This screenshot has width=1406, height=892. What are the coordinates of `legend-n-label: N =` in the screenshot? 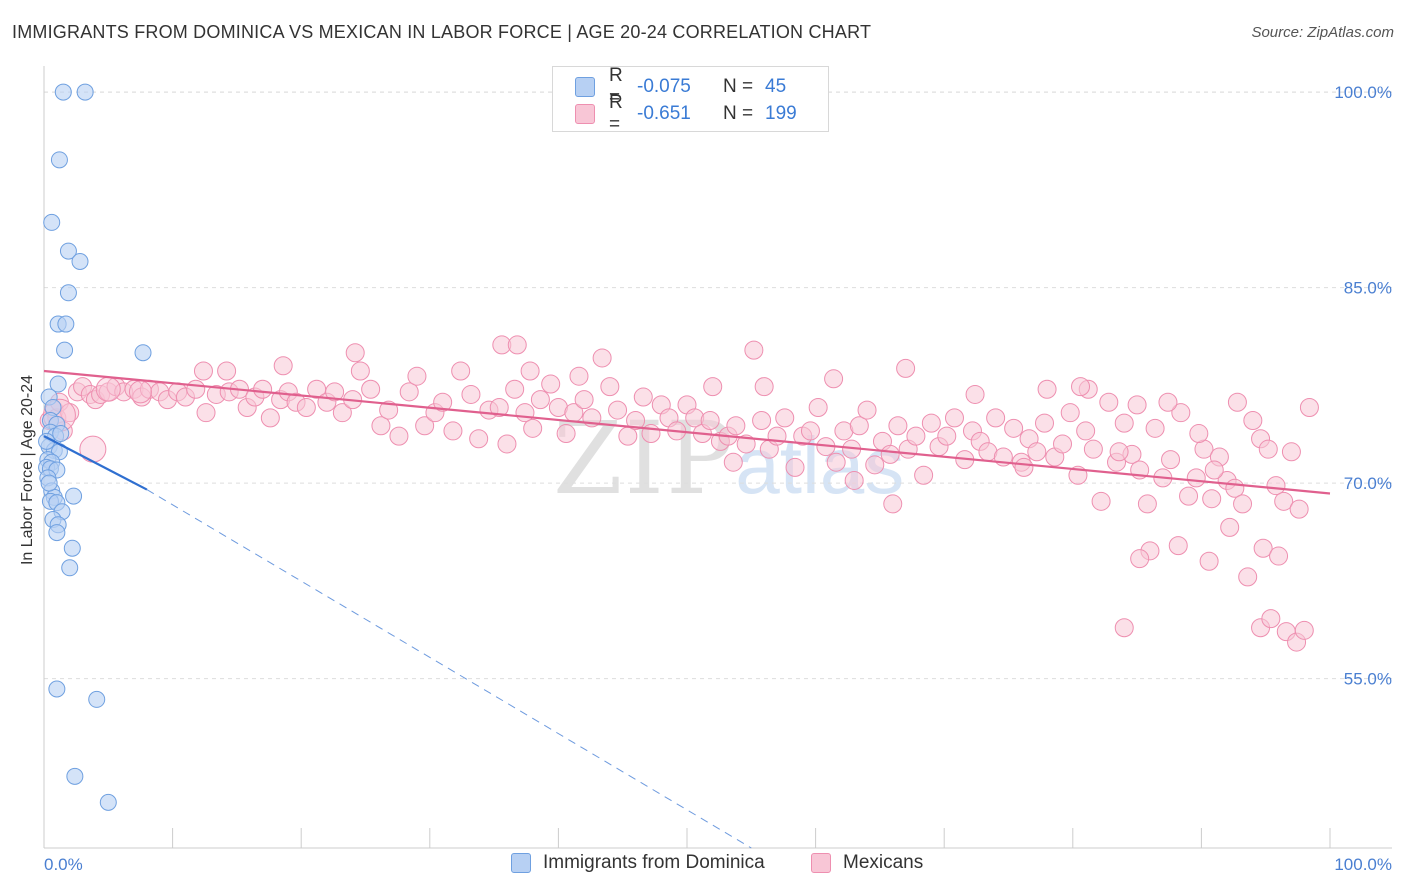 It's located at (738, 113).